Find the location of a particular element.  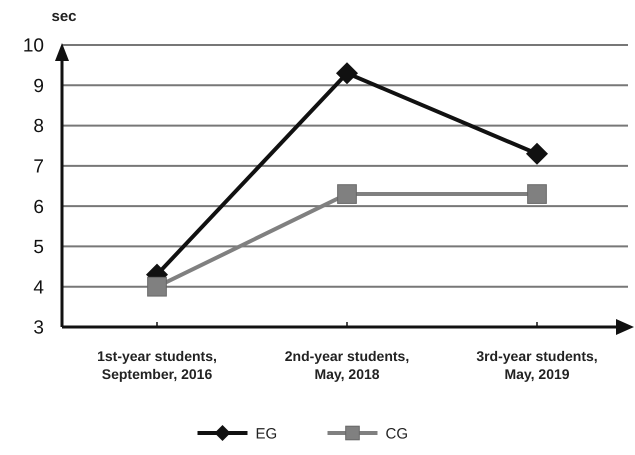

x-tick-label: 1st-year students, September, 2016 is located at coordinates (157, 365).